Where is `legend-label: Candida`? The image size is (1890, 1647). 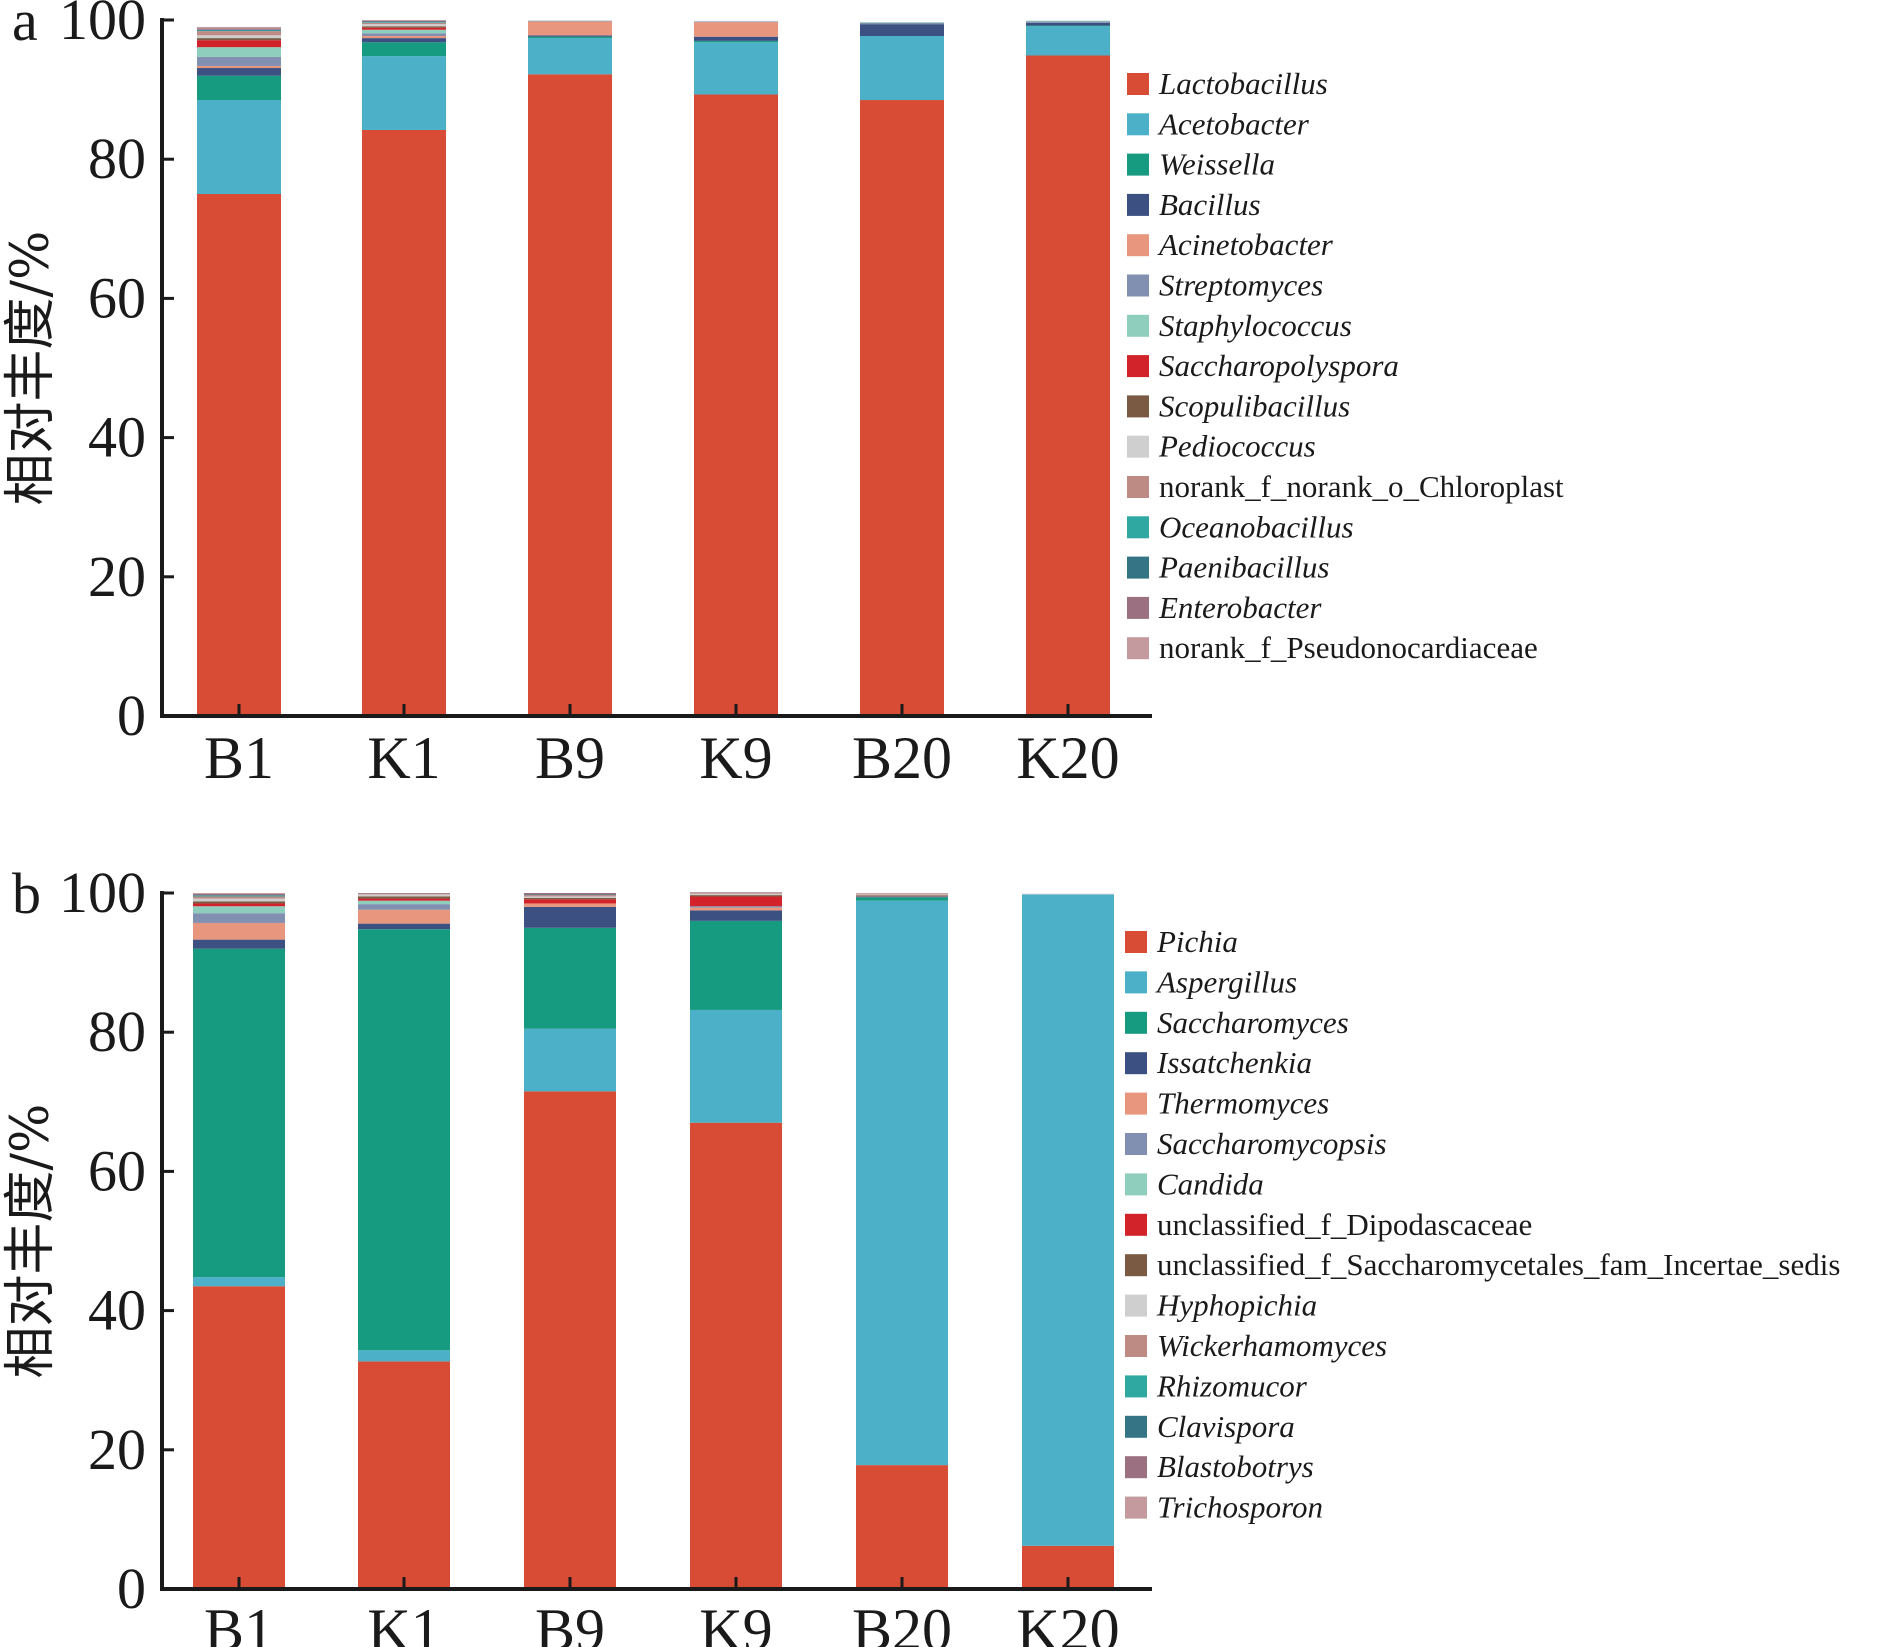
legend-label: Candida is located at coordinates (1210, 1183).